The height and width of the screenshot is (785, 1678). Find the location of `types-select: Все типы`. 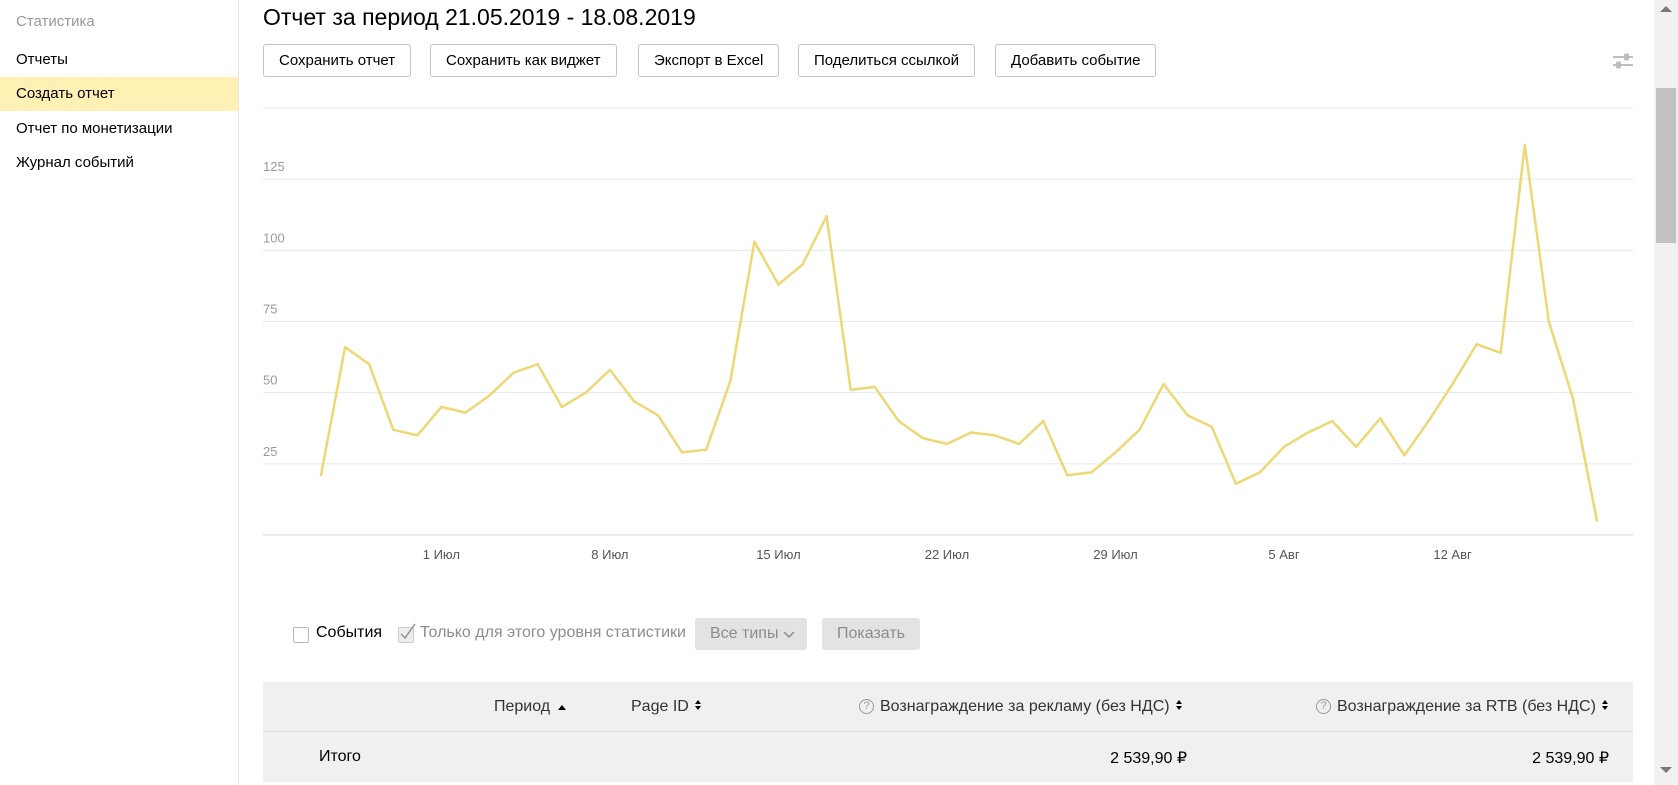

types-select: Все типы is located at coordinates (751, 634).